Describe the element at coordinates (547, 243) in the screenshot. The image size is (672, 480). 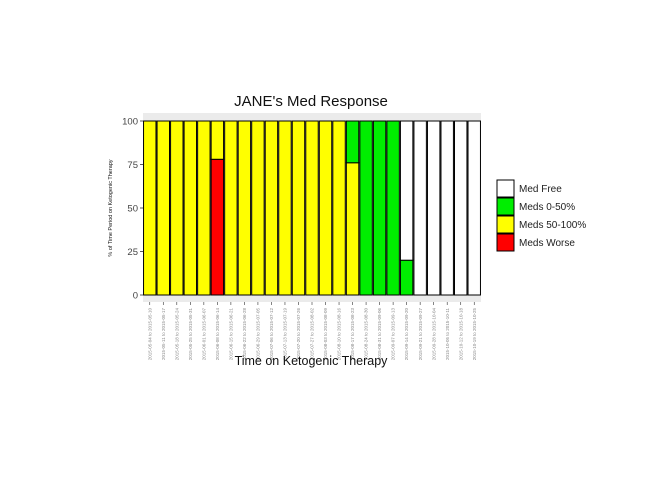
I see `legend-label: Meds Worse` at that location.